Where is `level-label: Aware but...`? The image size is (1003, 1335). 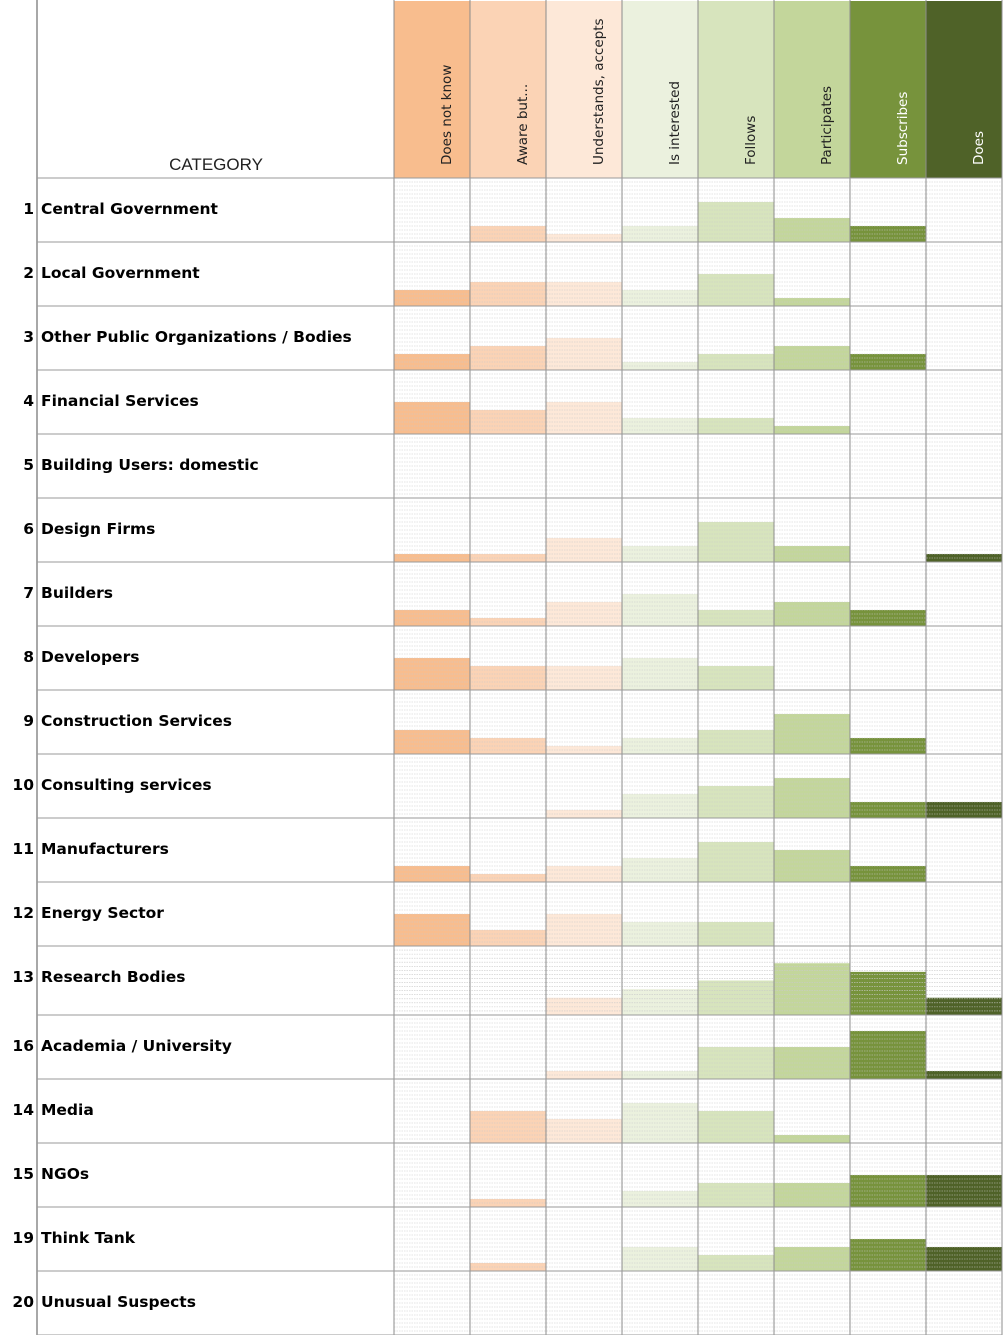 level-label: Aware but... is located at coordinates (523, 124).